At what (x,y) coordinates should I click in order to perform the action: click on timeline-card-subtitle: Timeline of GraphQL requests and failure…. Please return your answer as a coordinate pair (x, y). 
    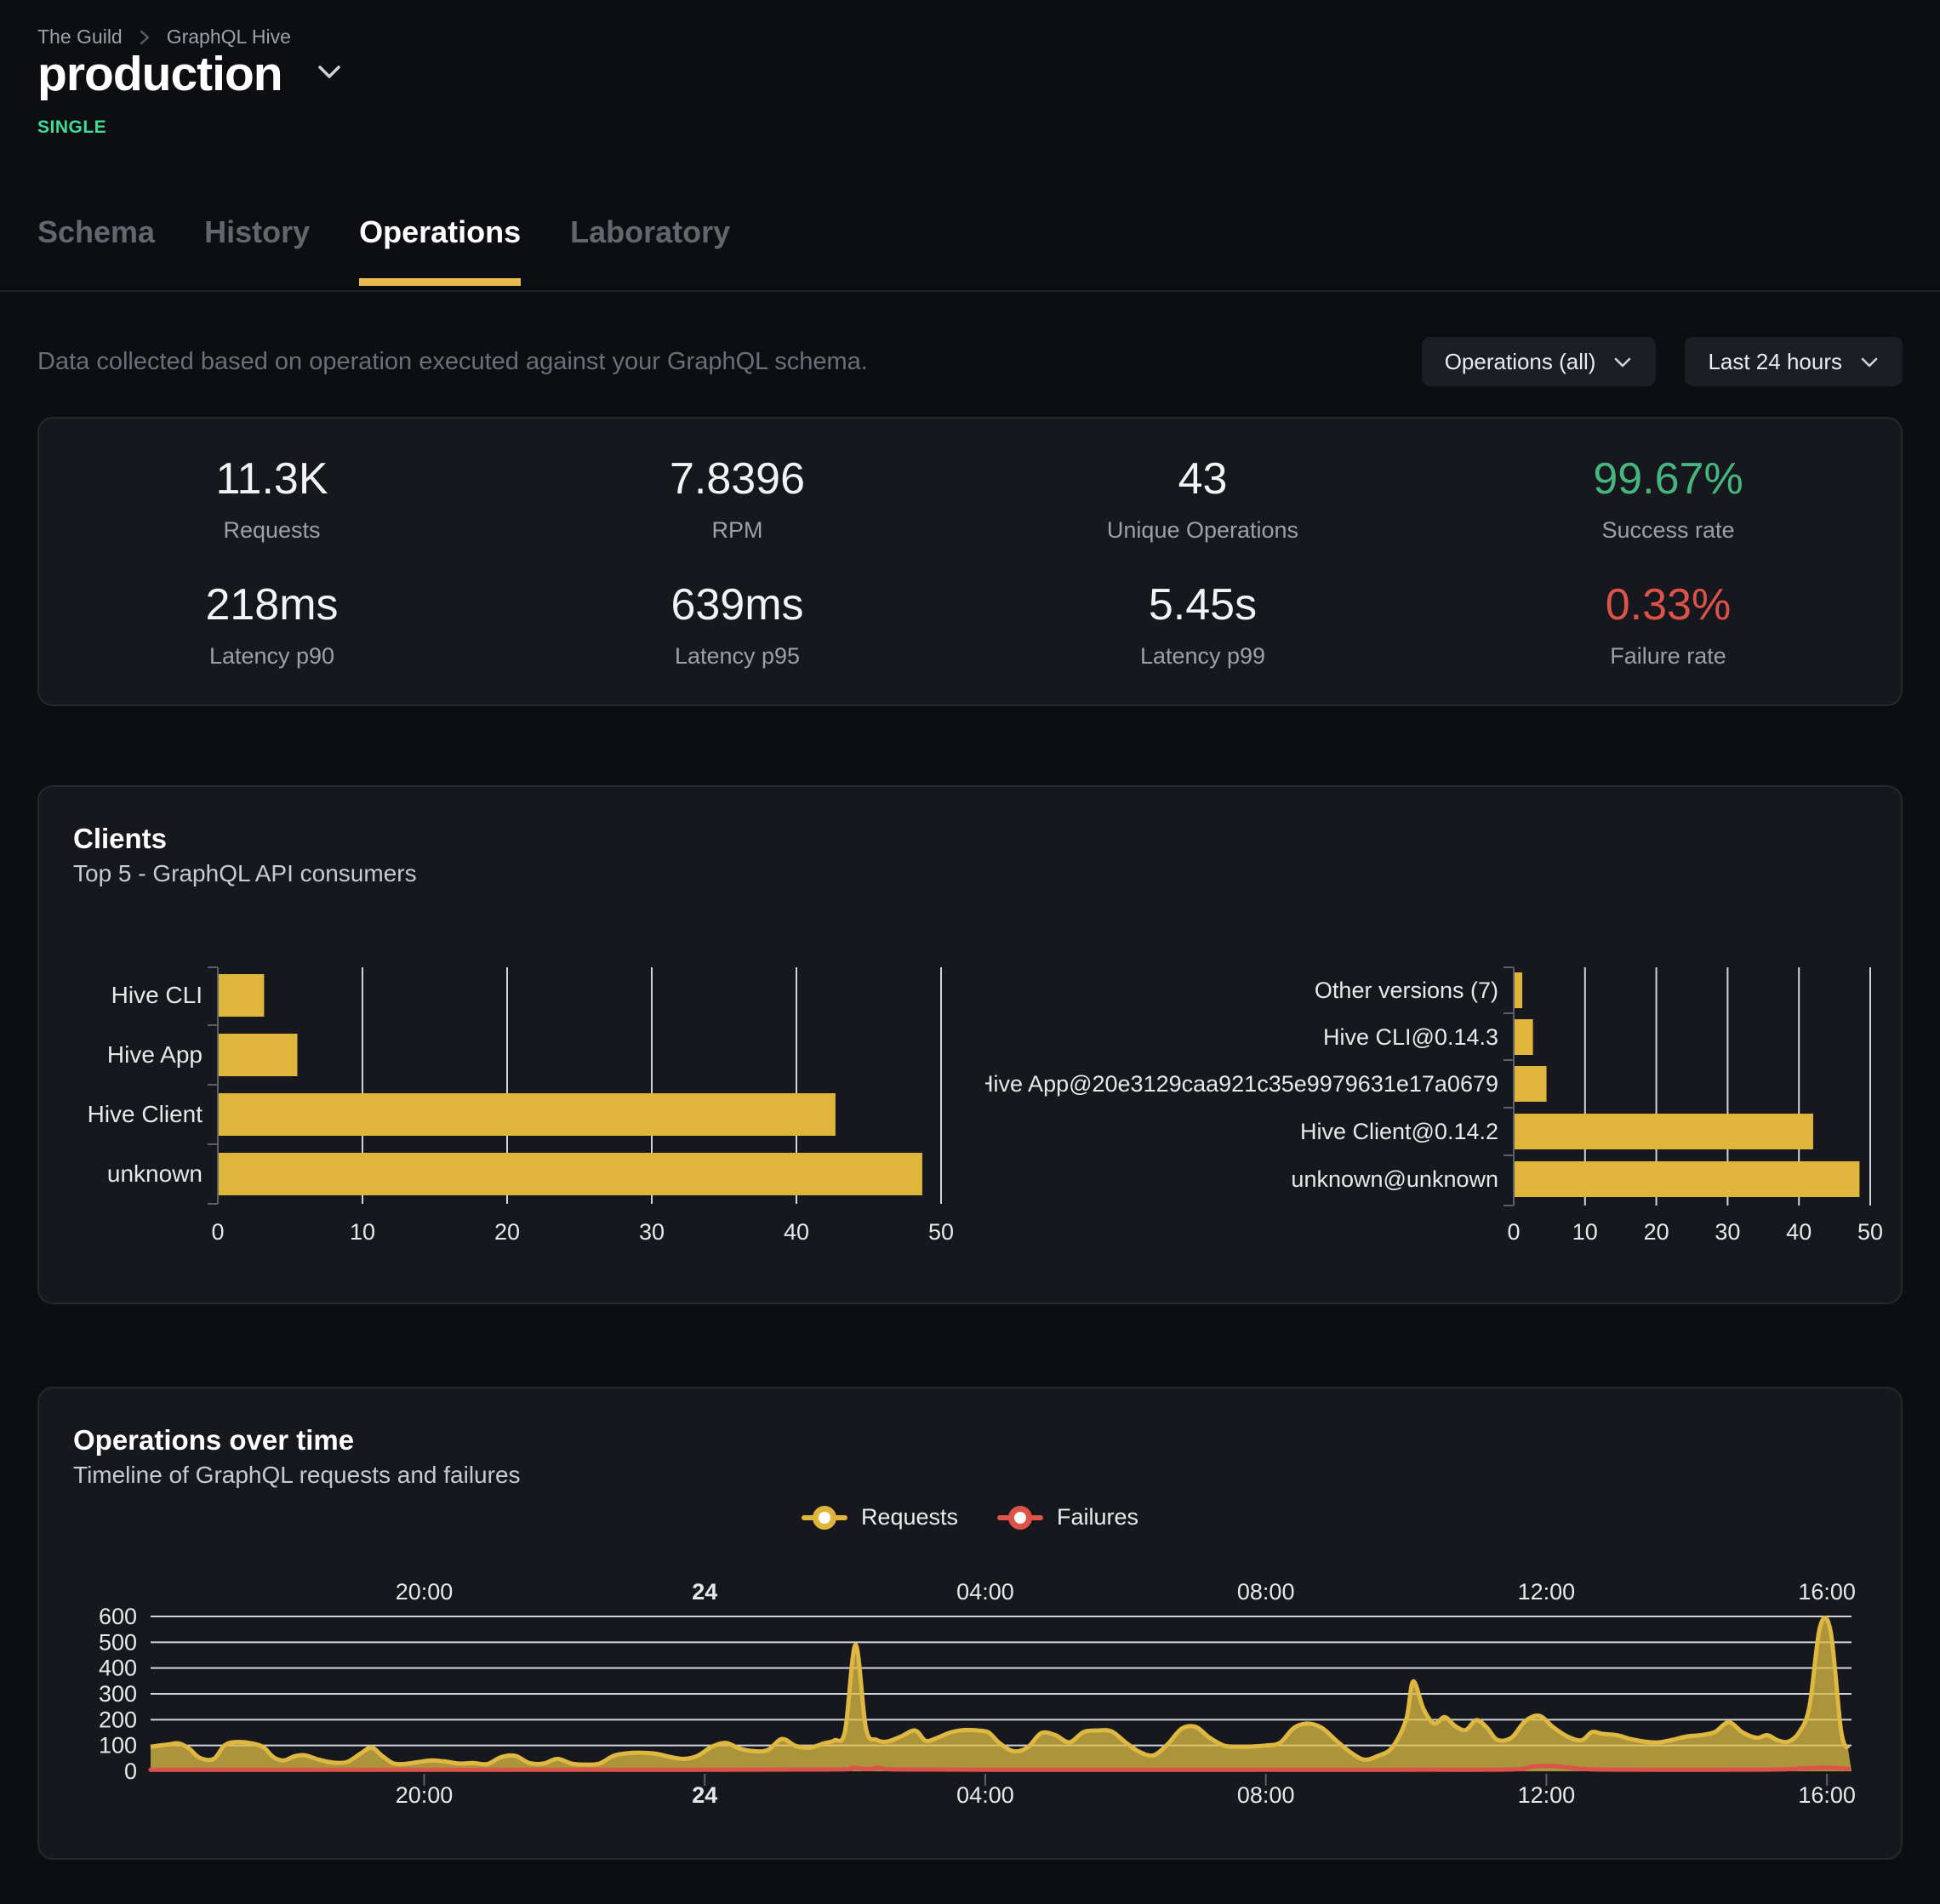
    Looking at the image, I should click on (297, 1475).